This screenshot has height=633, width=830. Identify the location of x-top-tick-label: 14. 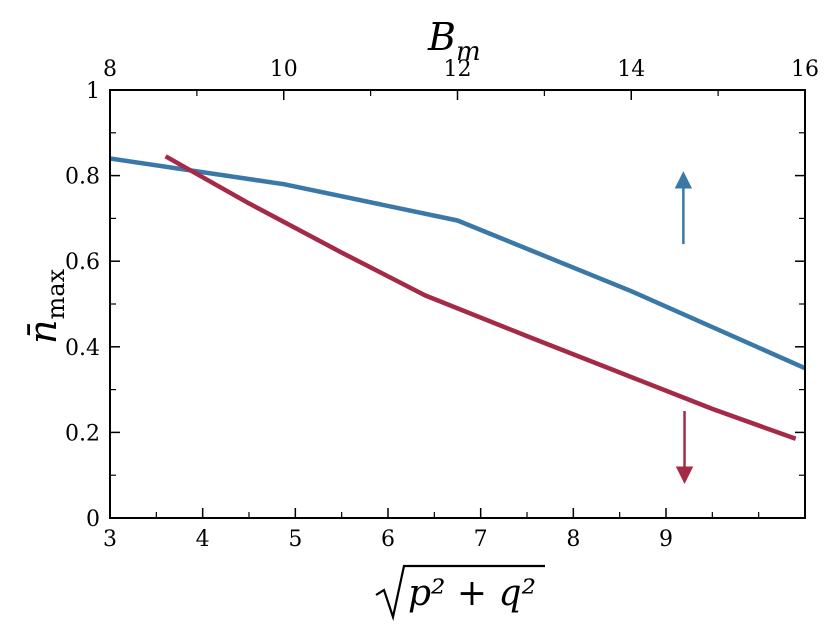
(631, 69).